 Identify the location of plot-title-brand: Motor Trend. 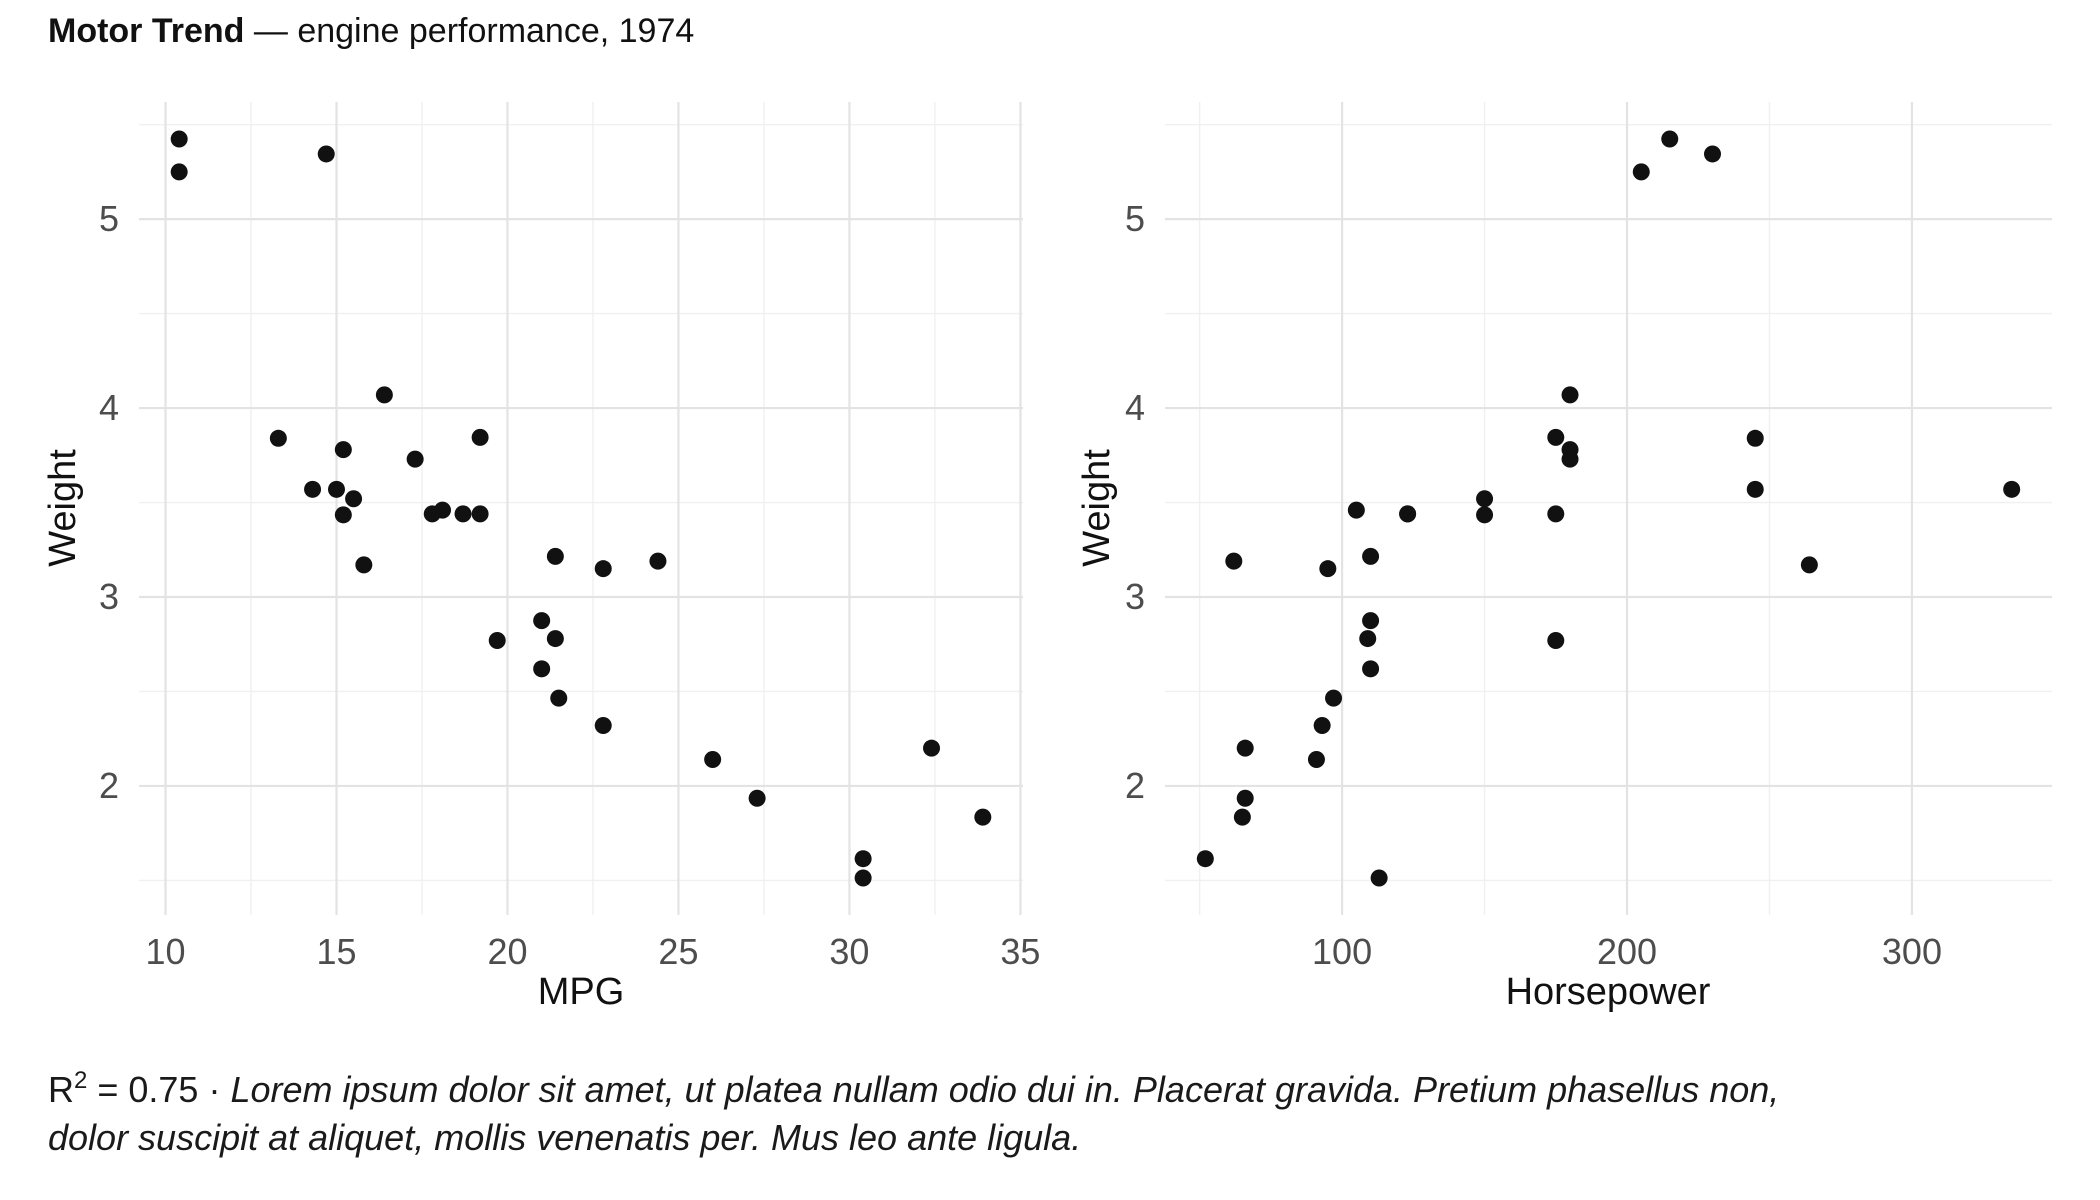
(146, 31).